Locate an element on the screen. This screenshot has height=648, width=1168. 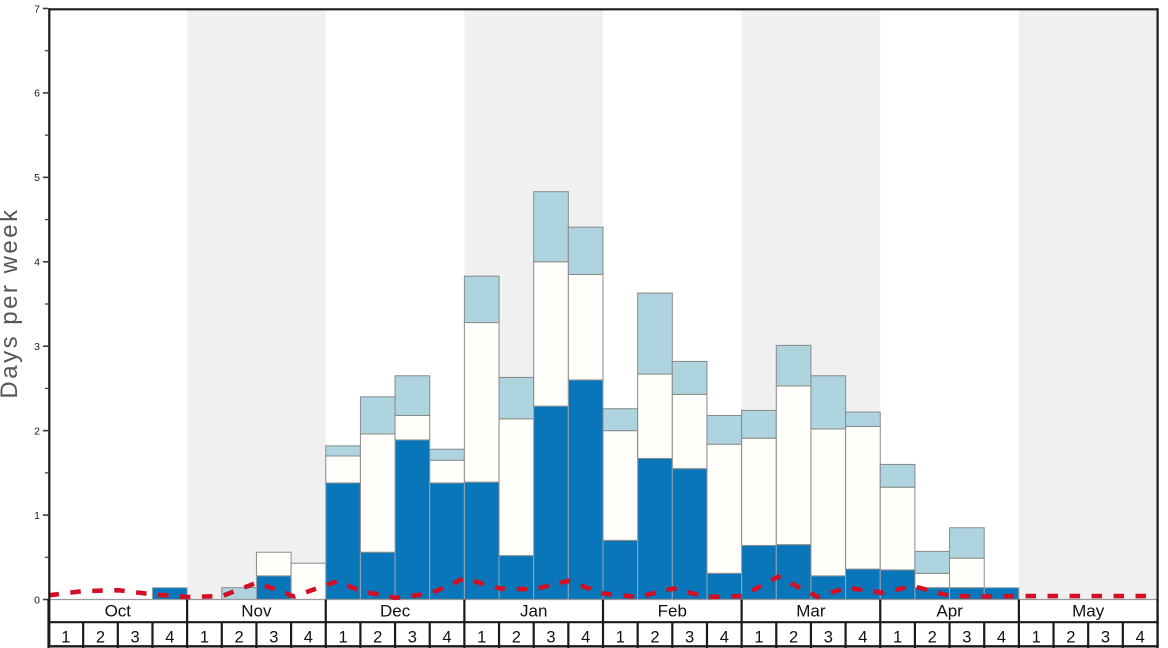
svg-text: May is located at coordinates (1088, 611).